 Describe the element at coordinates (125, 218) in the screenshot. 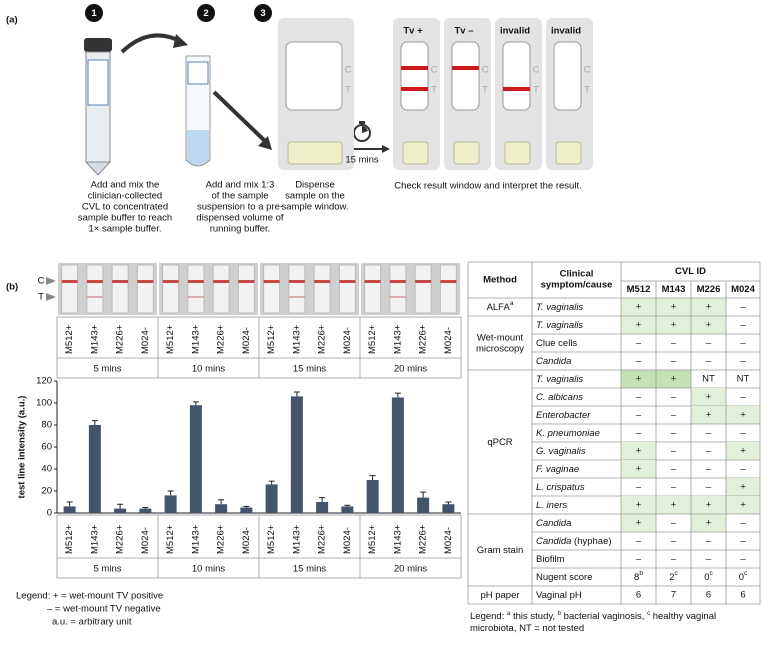

I see `step-caption: sample buffer to reach` at that location.